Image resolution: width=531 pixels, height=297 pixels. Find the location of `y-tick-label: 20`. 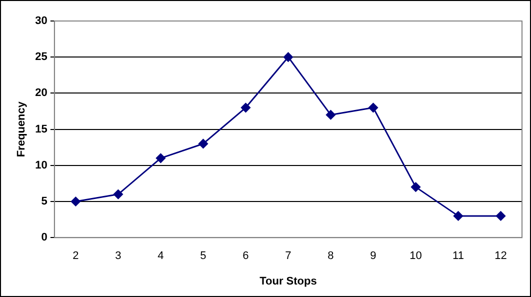

y-tick-label: 20 is located at coordinates (41, 93).